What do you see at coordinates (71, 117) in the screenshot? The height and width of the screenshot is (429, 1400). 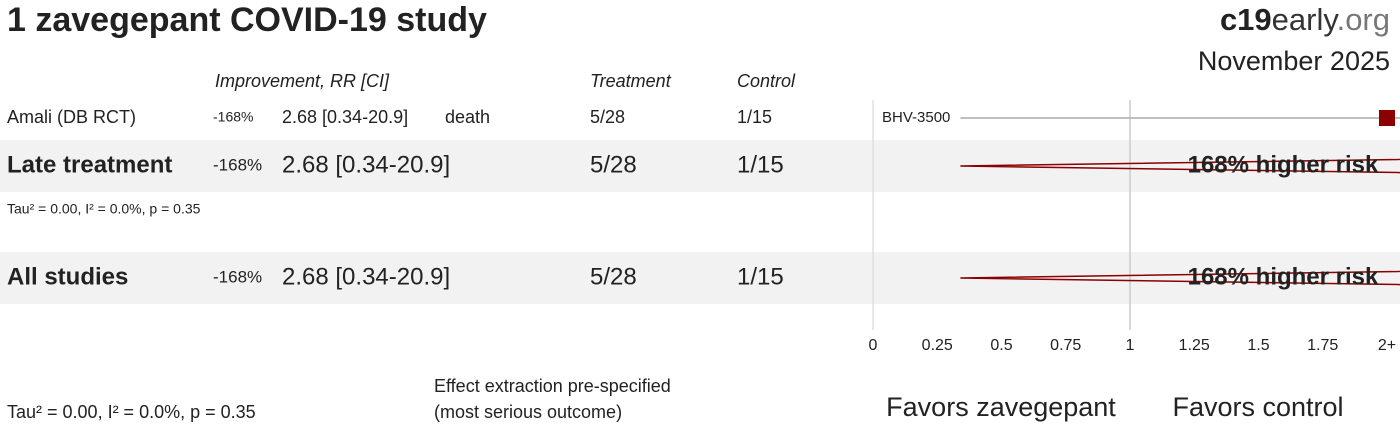 I see `row-name: Amali (DB RCT)` at bounding box center [71, 117].